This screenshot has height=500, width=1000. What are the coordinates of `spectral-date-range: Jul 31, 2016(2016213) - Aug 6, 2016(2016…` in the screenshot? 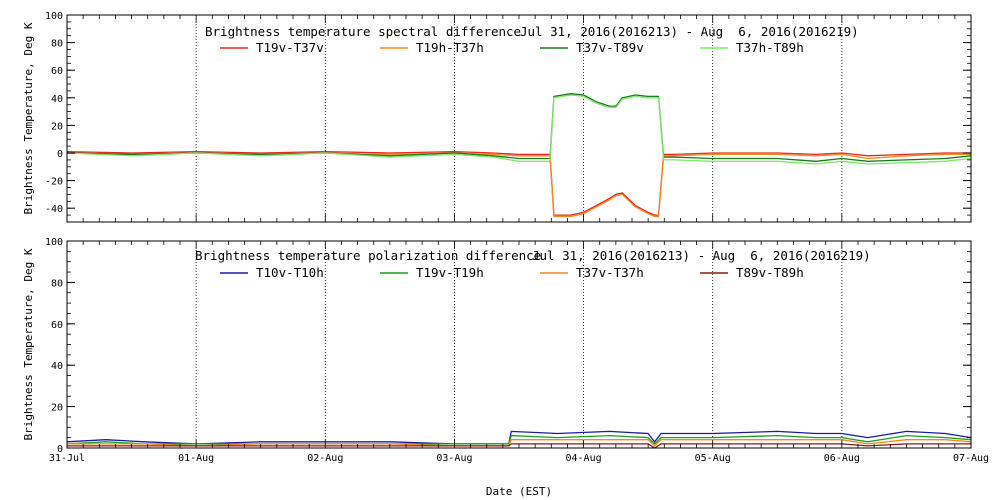 It's located at (689, 31).